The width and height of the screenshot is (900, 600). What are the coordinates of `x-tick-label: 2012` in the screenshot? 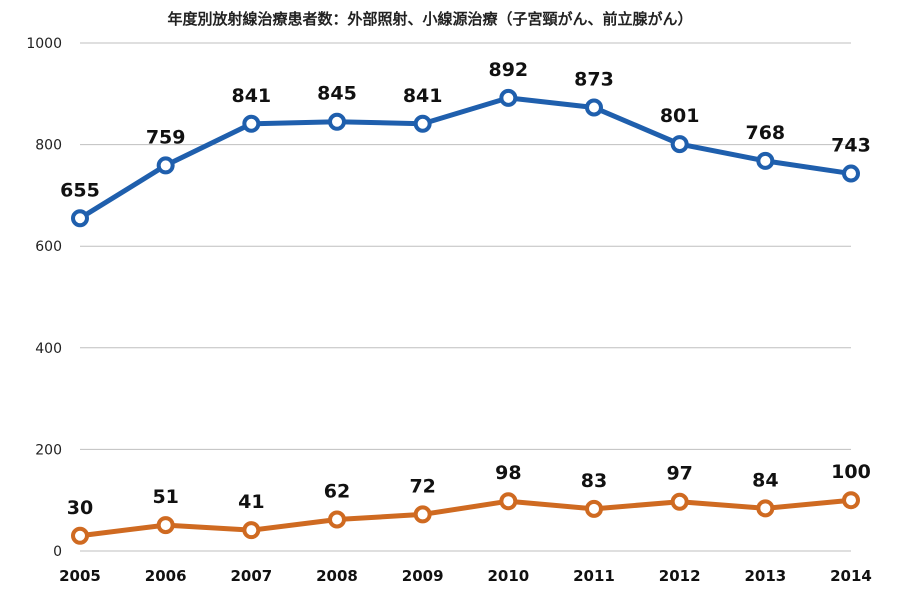 It's located at (680, 576).